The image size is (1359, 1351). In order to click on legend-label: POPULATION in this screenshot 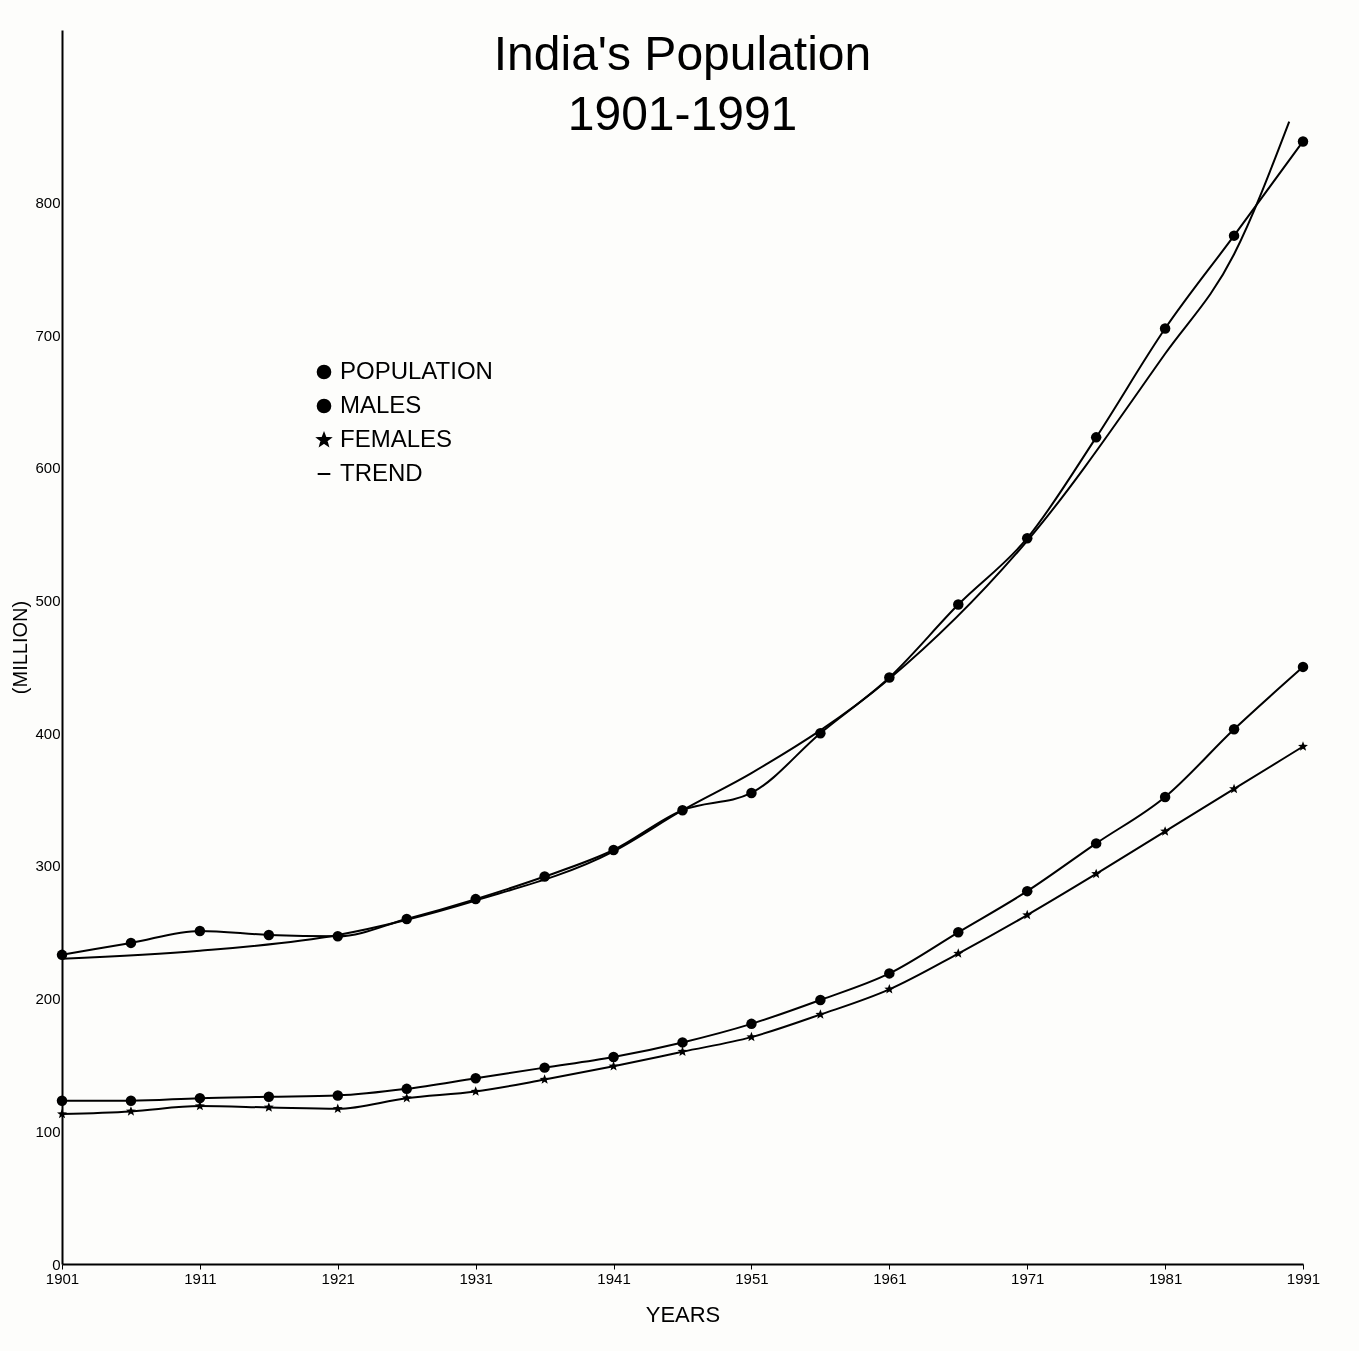, I will do `click(416, 370)`.